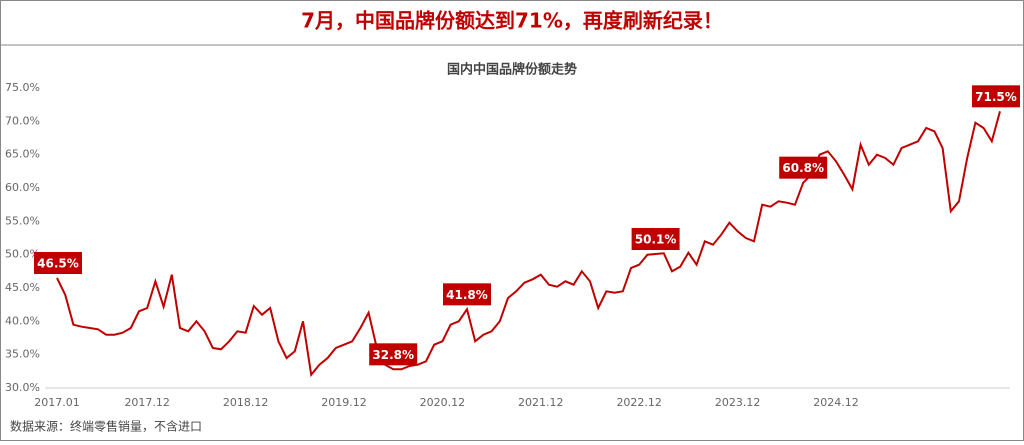  I want to click on value-label: 50.1%, so click(656, 240).